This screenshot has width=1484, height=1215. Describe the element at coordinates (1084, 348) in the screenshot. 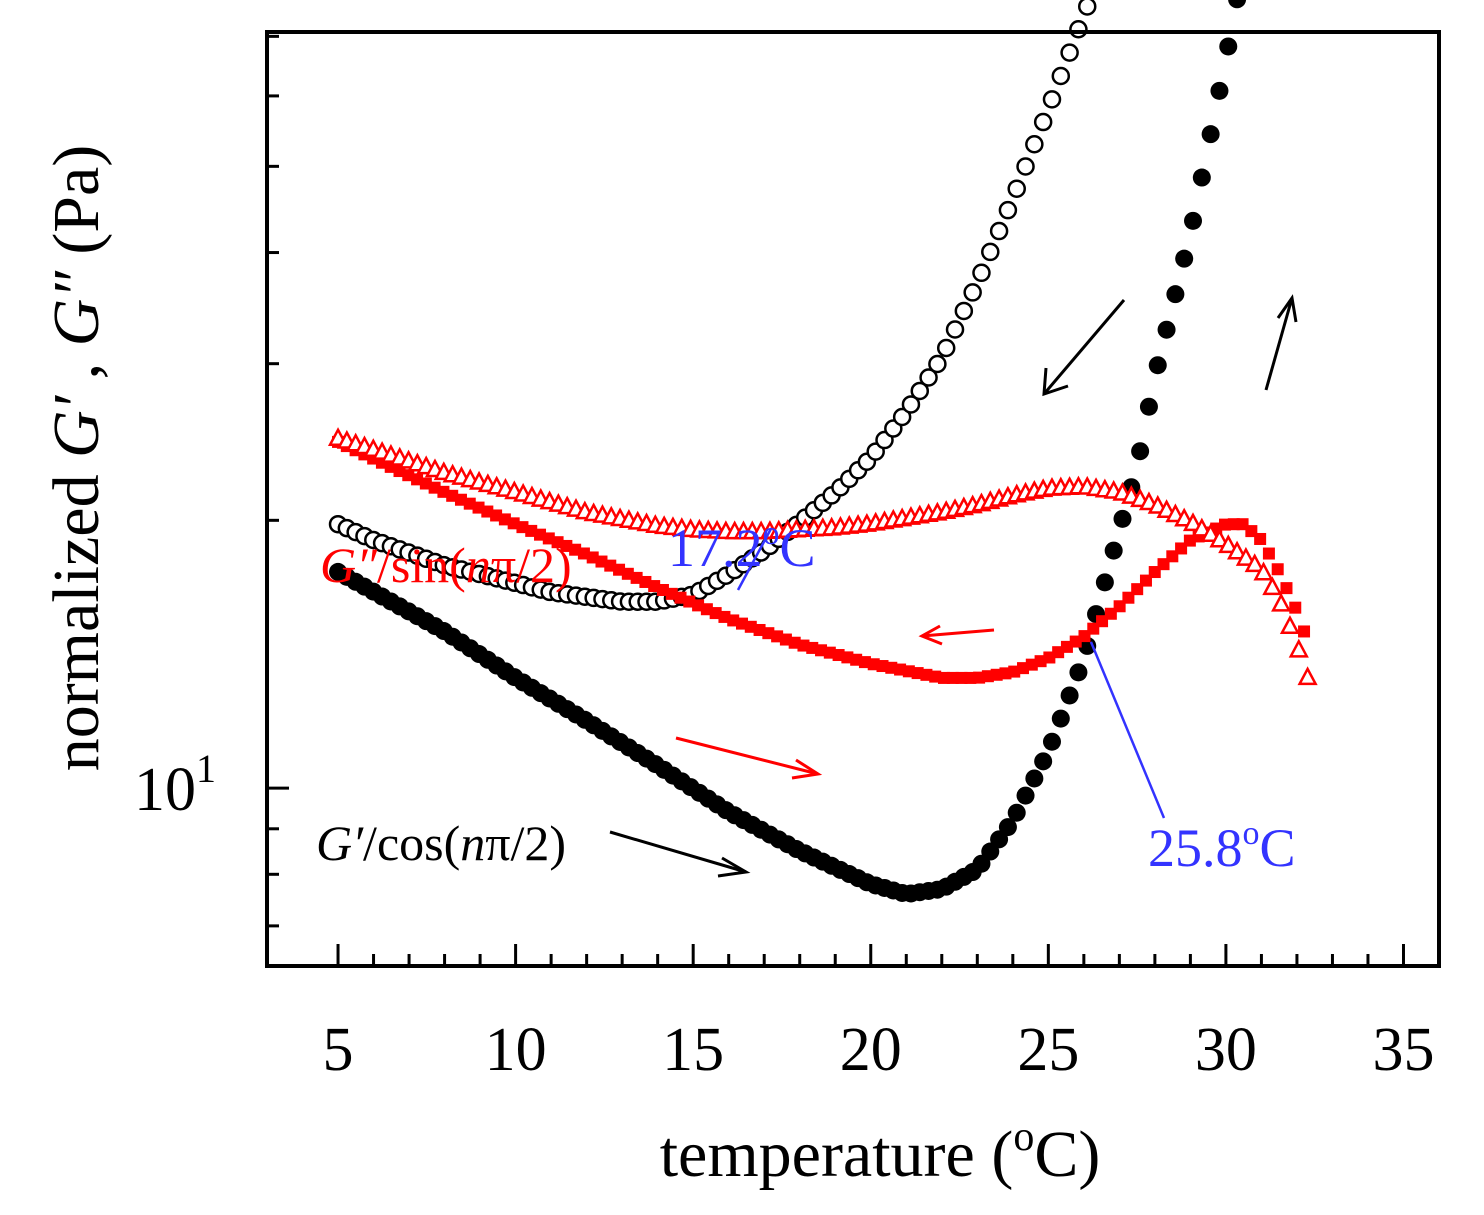

I see `cooling-arrow-black` at that location.